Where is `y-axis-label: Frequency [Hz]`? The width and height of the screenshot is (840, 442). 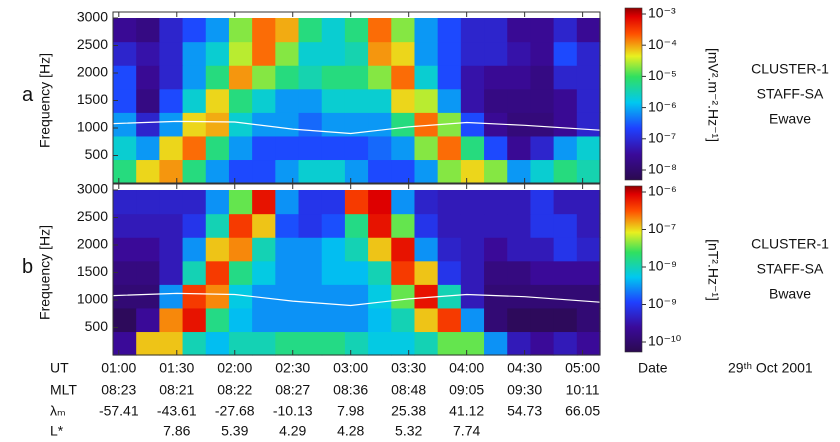
y-axis-label: Frequency [Hz] is located at coordinates (45, 100).